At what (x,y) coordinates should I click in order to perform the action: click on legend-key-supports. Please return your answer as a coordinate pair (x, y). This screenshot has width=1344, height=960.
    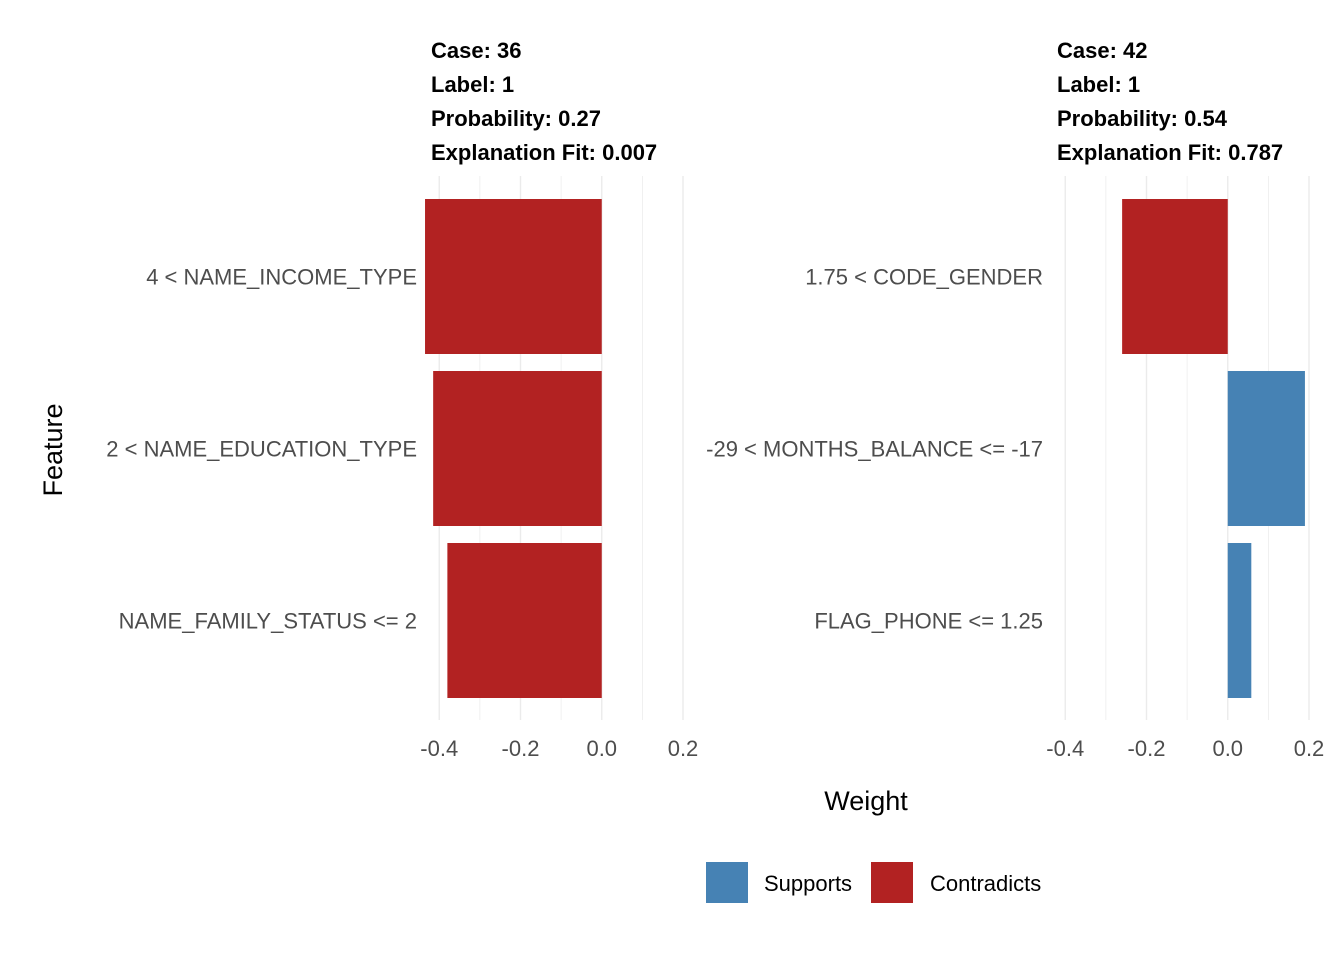
    Looking at the image, I should click on (727, 882).